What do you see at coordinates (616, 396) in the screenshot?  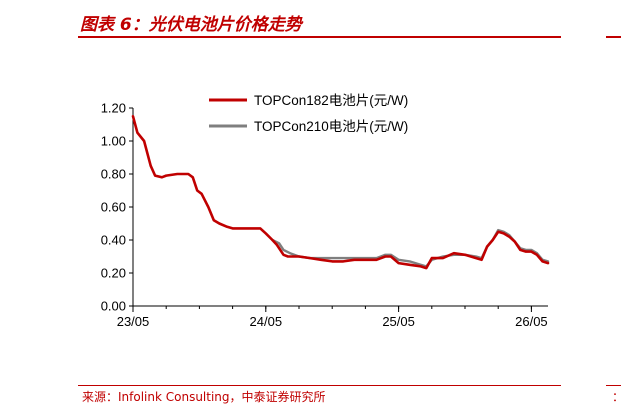 I see `source-note-next-column: ：` at bounding box center [616, 396].